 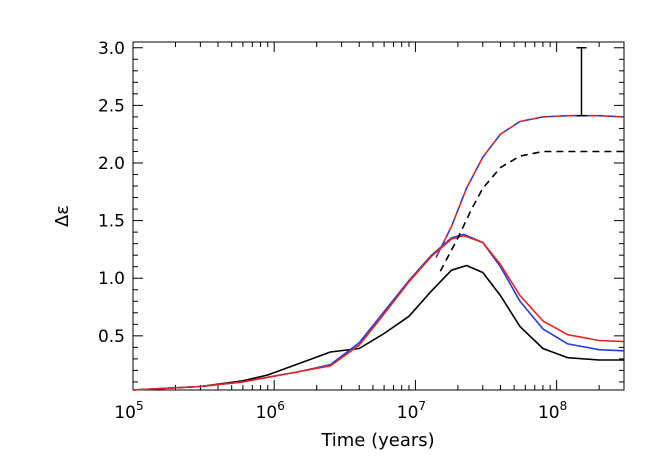 I want to click on x-tick-label: 10⁸, so click(x=552, y=411).